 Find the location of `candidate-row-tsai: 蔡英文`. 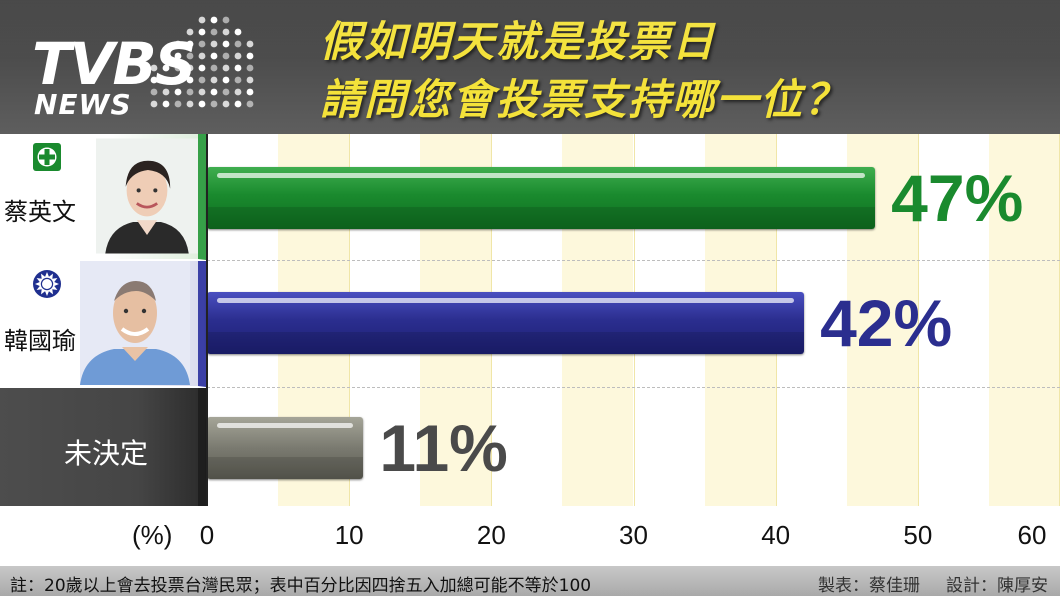

candidate-row-tsai: 蔡英文 is located at coordinates (103, 197).